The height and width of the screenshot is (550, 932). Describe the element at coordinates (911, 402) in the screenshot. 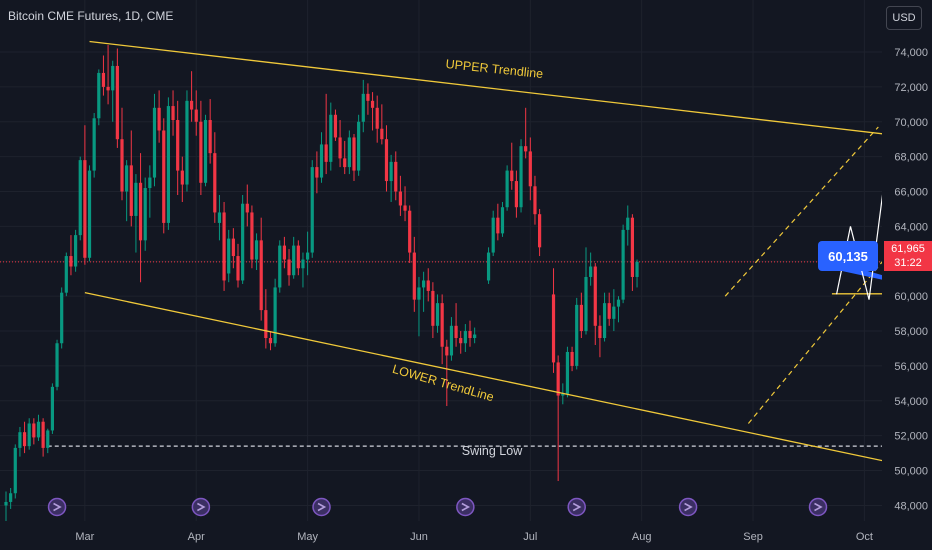

I see `price-tick-label: 54,000` at that location.